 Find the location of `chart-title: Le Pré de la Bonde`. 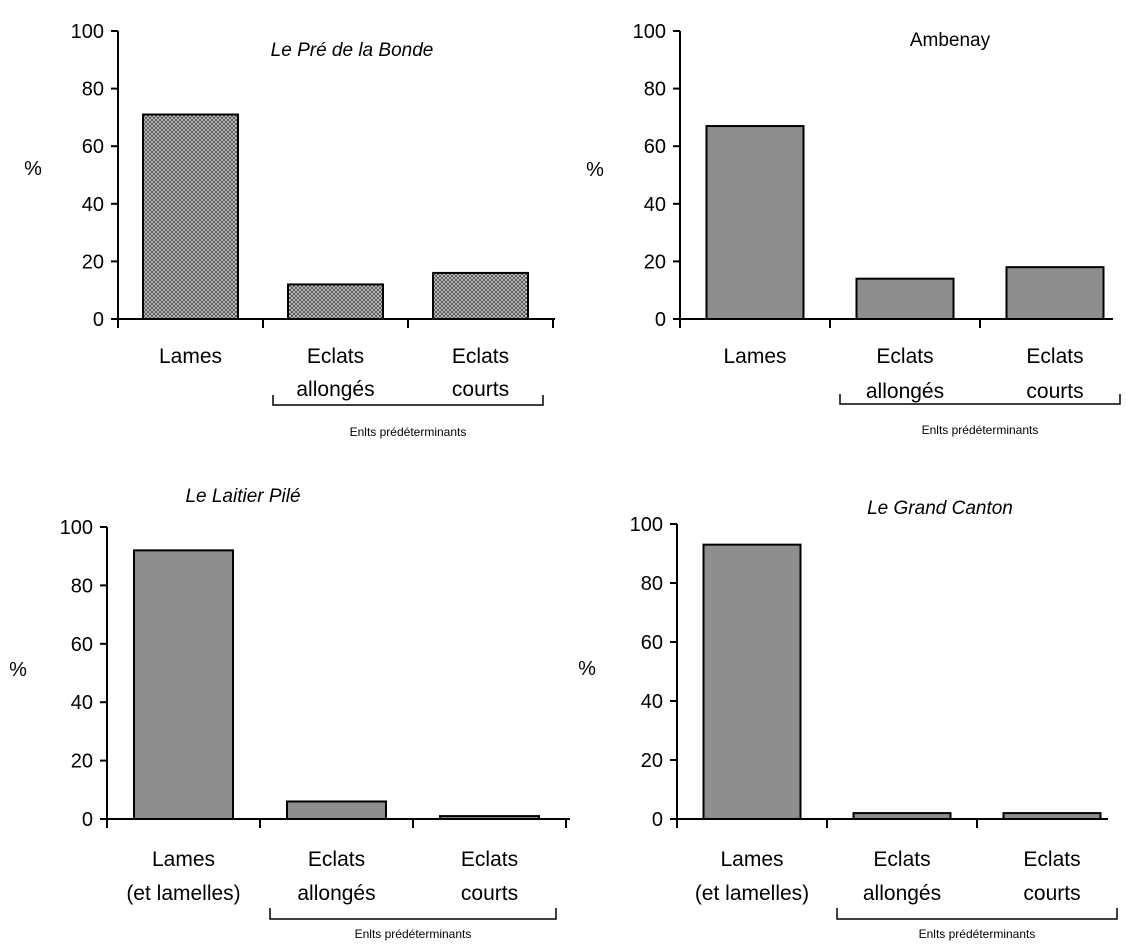

chart-title: Le Pré de la Bonde is located at coordinates (352, 50).